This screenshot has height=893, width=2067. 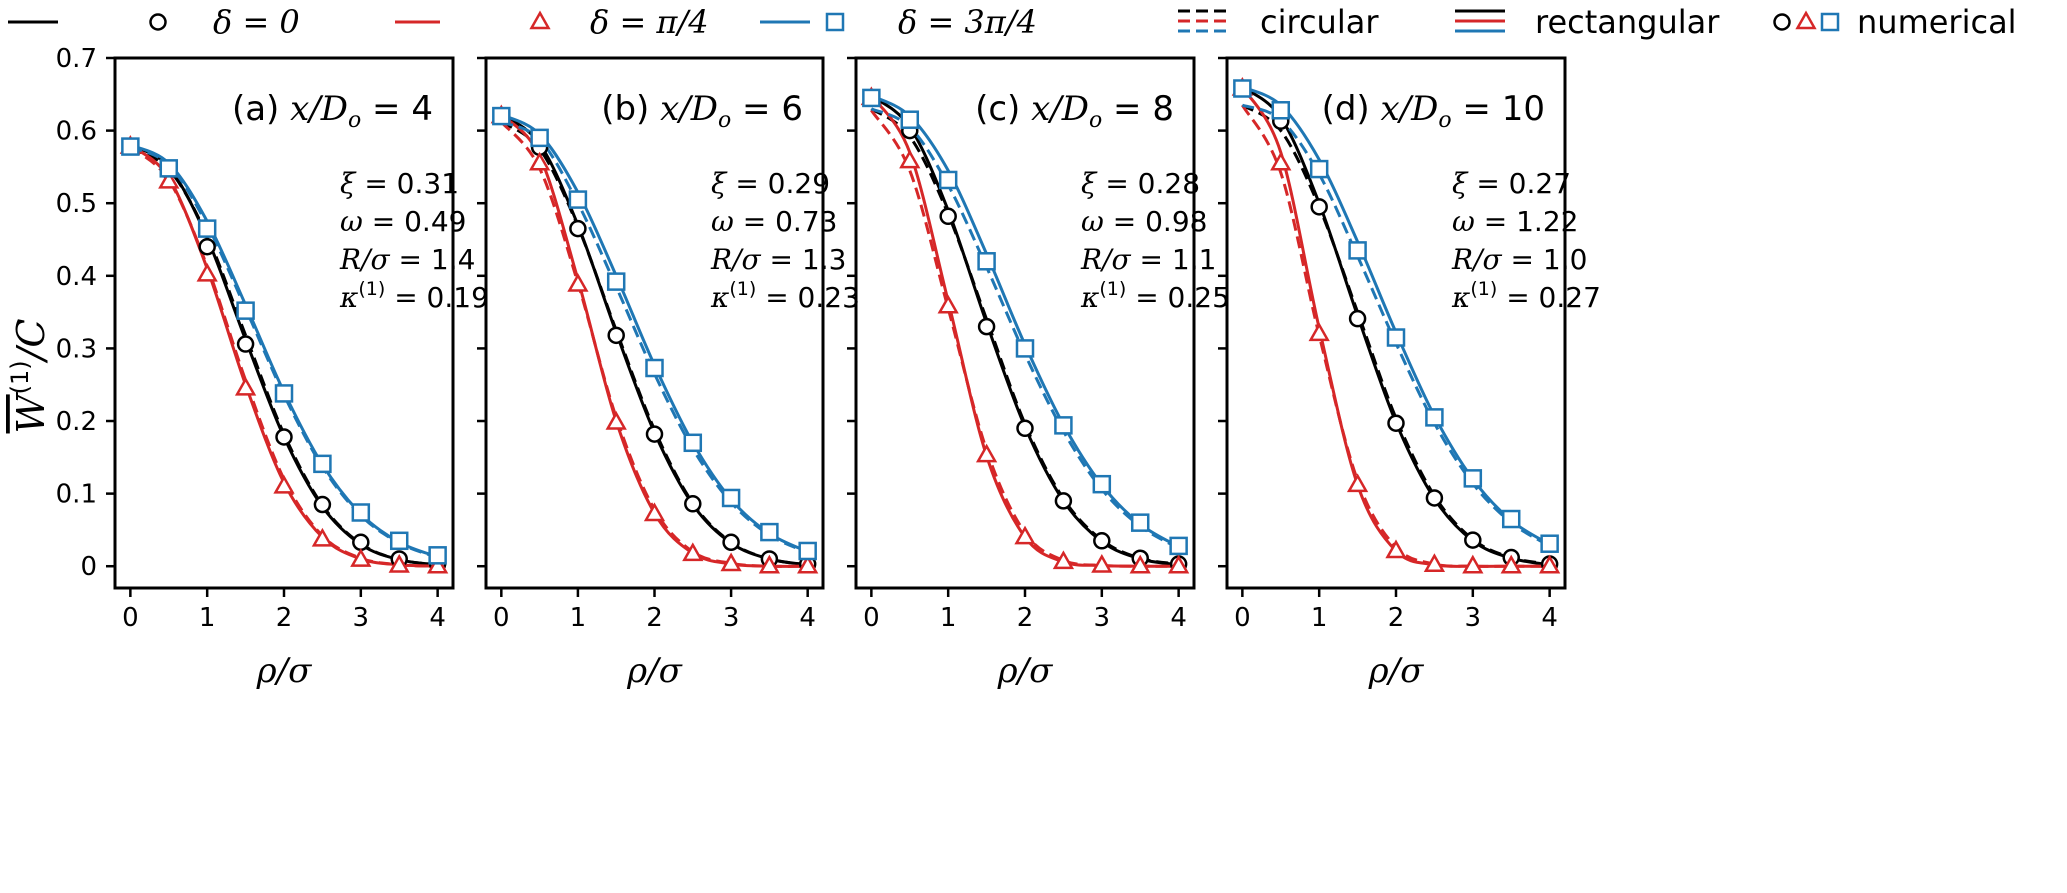 I want to click on panel-a-param-2: R/σ = 1.4, so click(x=407, y=259).